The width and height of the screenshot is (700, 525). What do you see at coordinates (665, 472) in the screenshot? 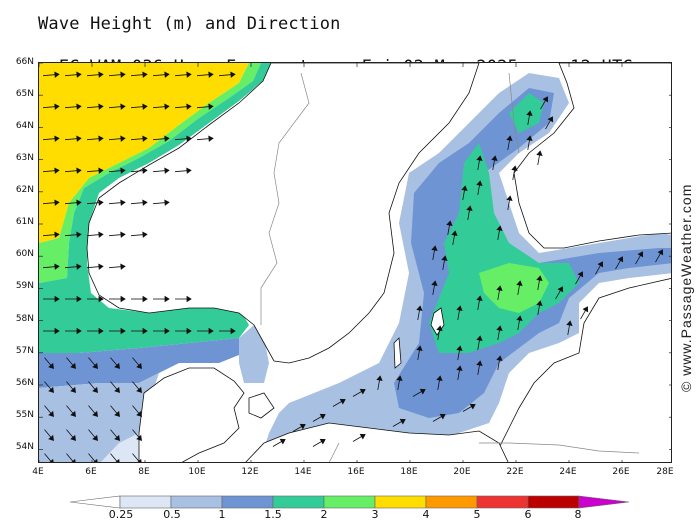
I see `lon-label: 28E` at bounding box center [665, 472].